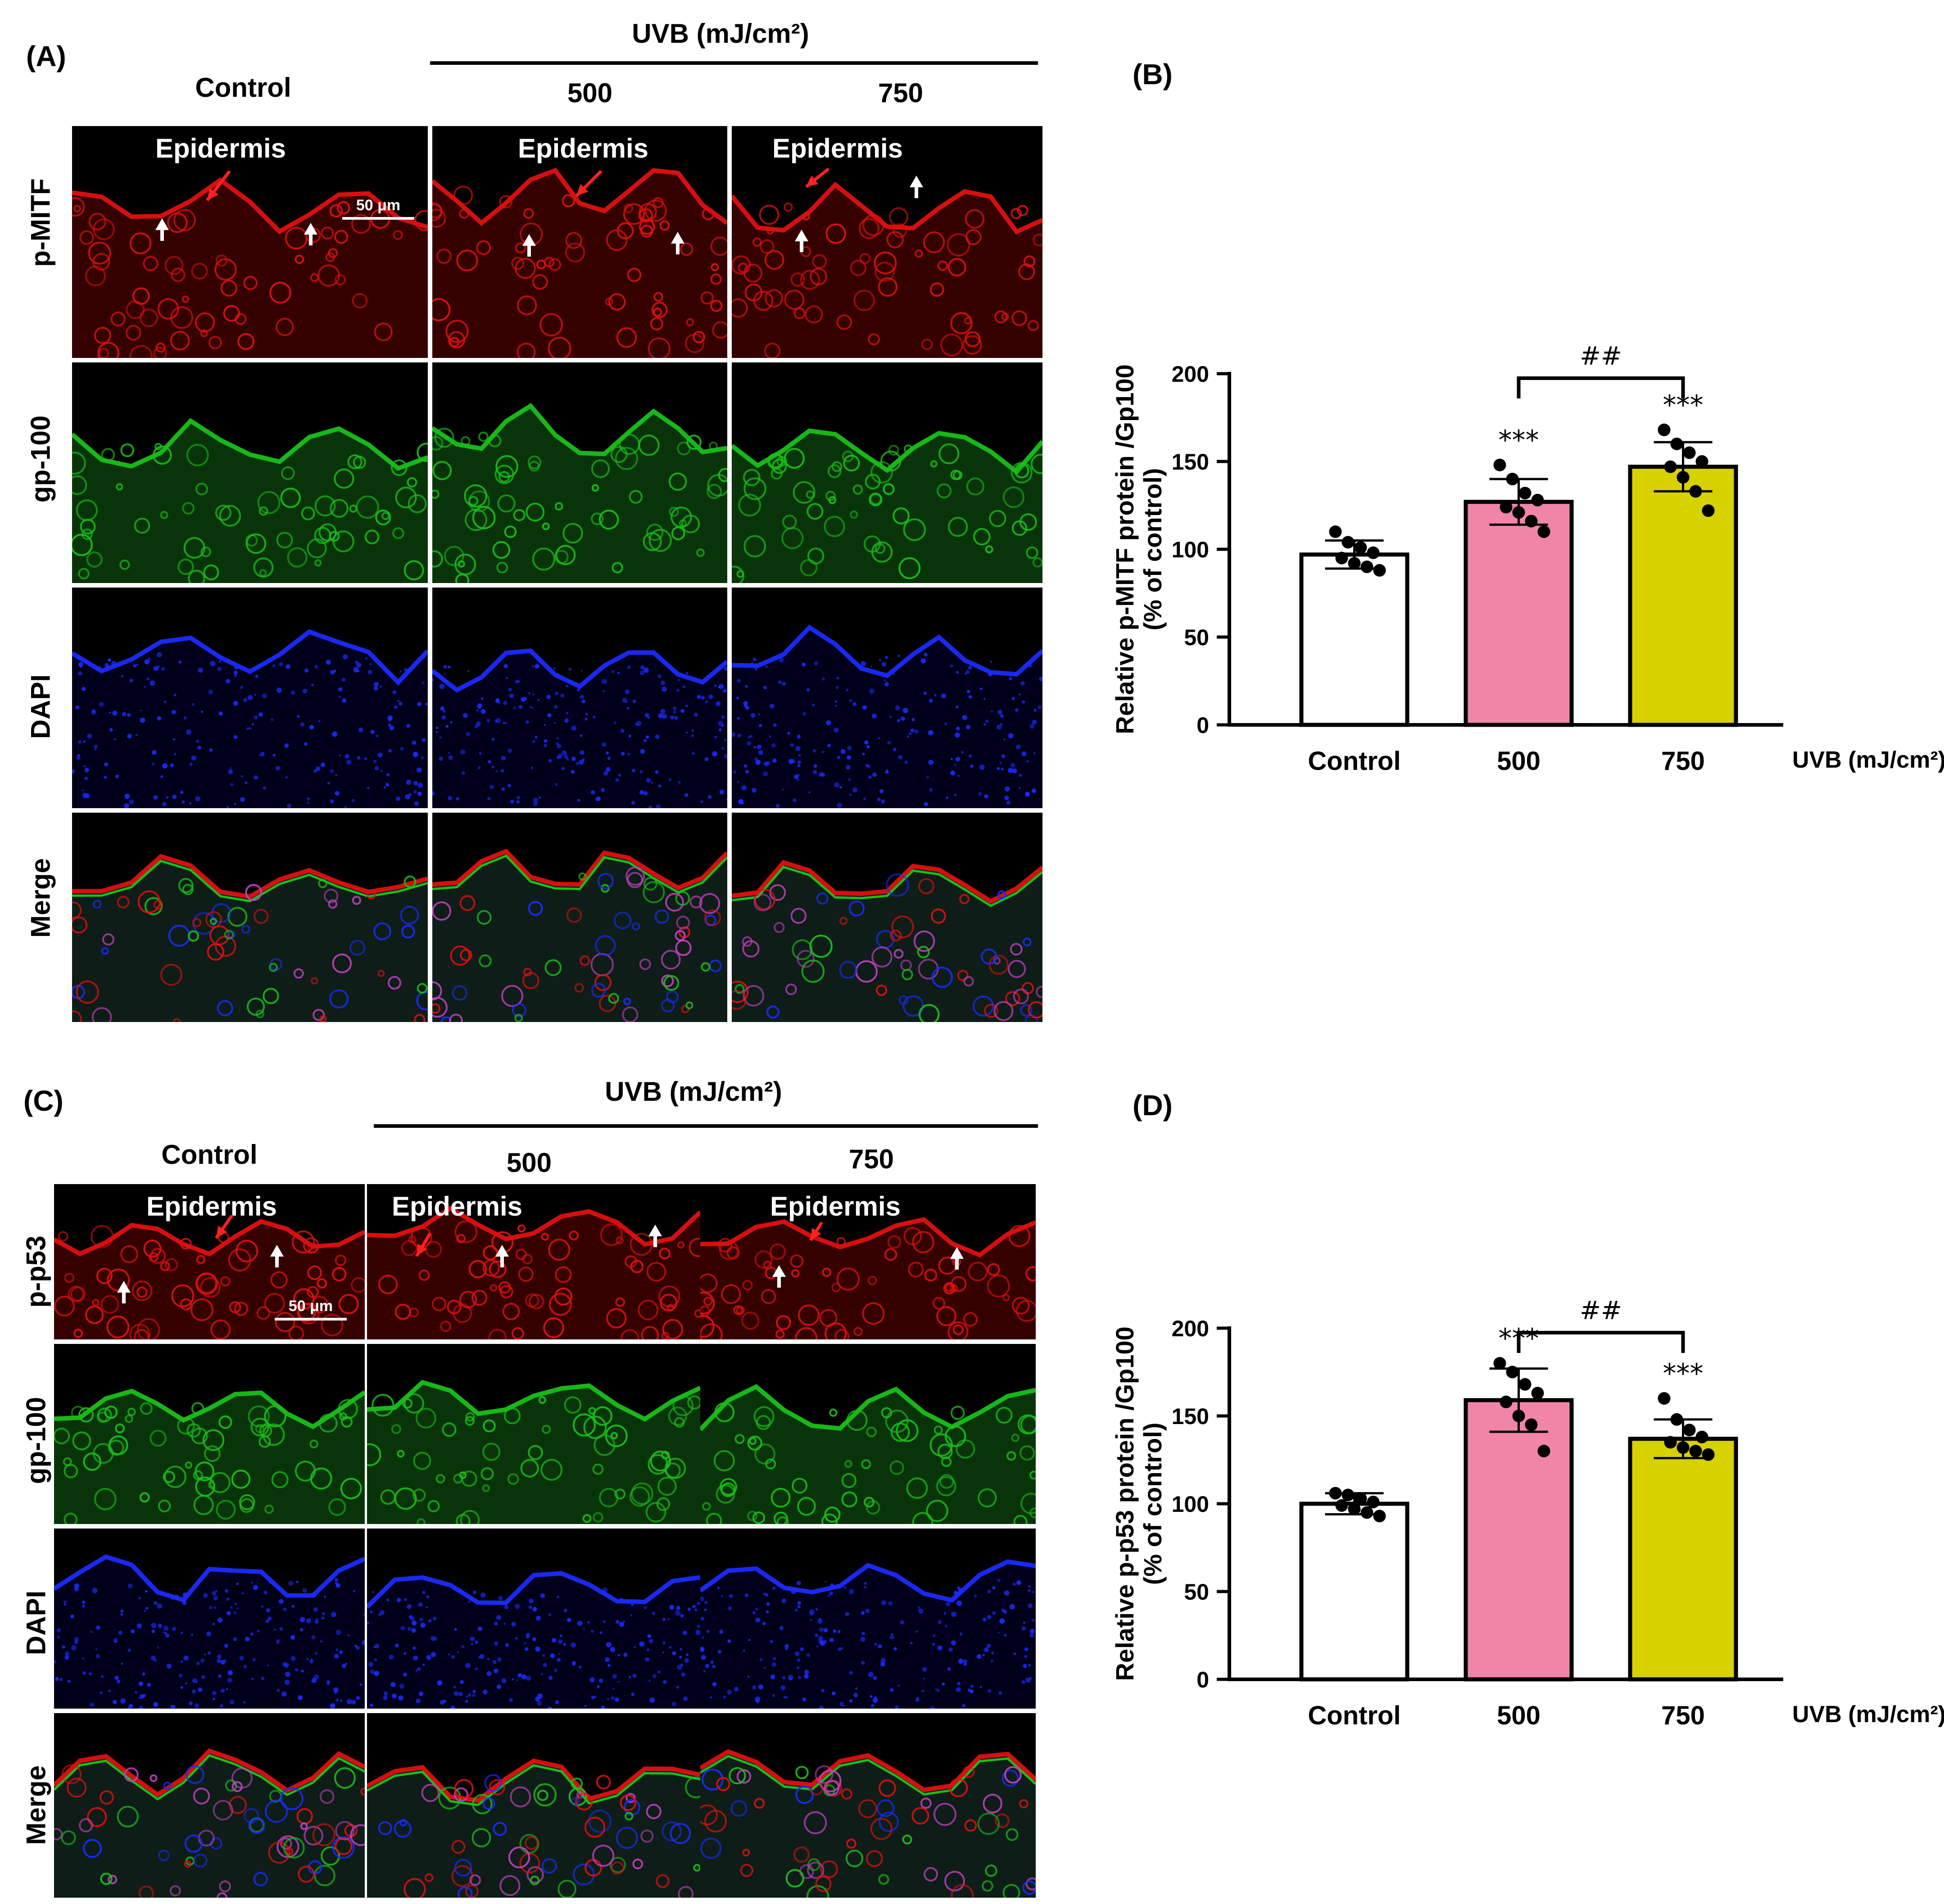 The image size is (1944, 1904). I want to click on panel-a-uvb-header: UVB (mJ/cm²), so click(721, 33).